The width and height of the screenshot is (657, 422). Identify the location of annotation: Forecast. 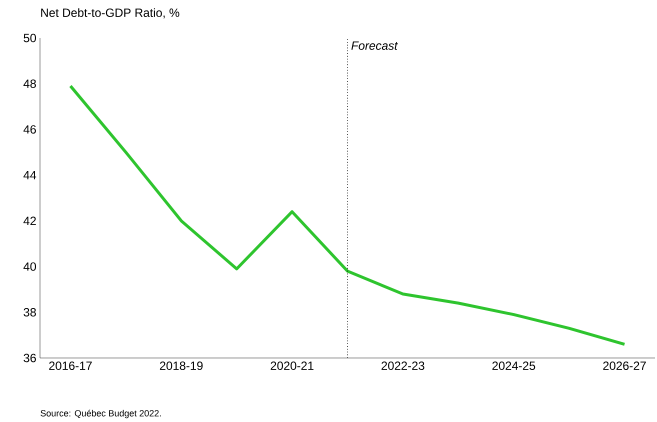
(374, 46).